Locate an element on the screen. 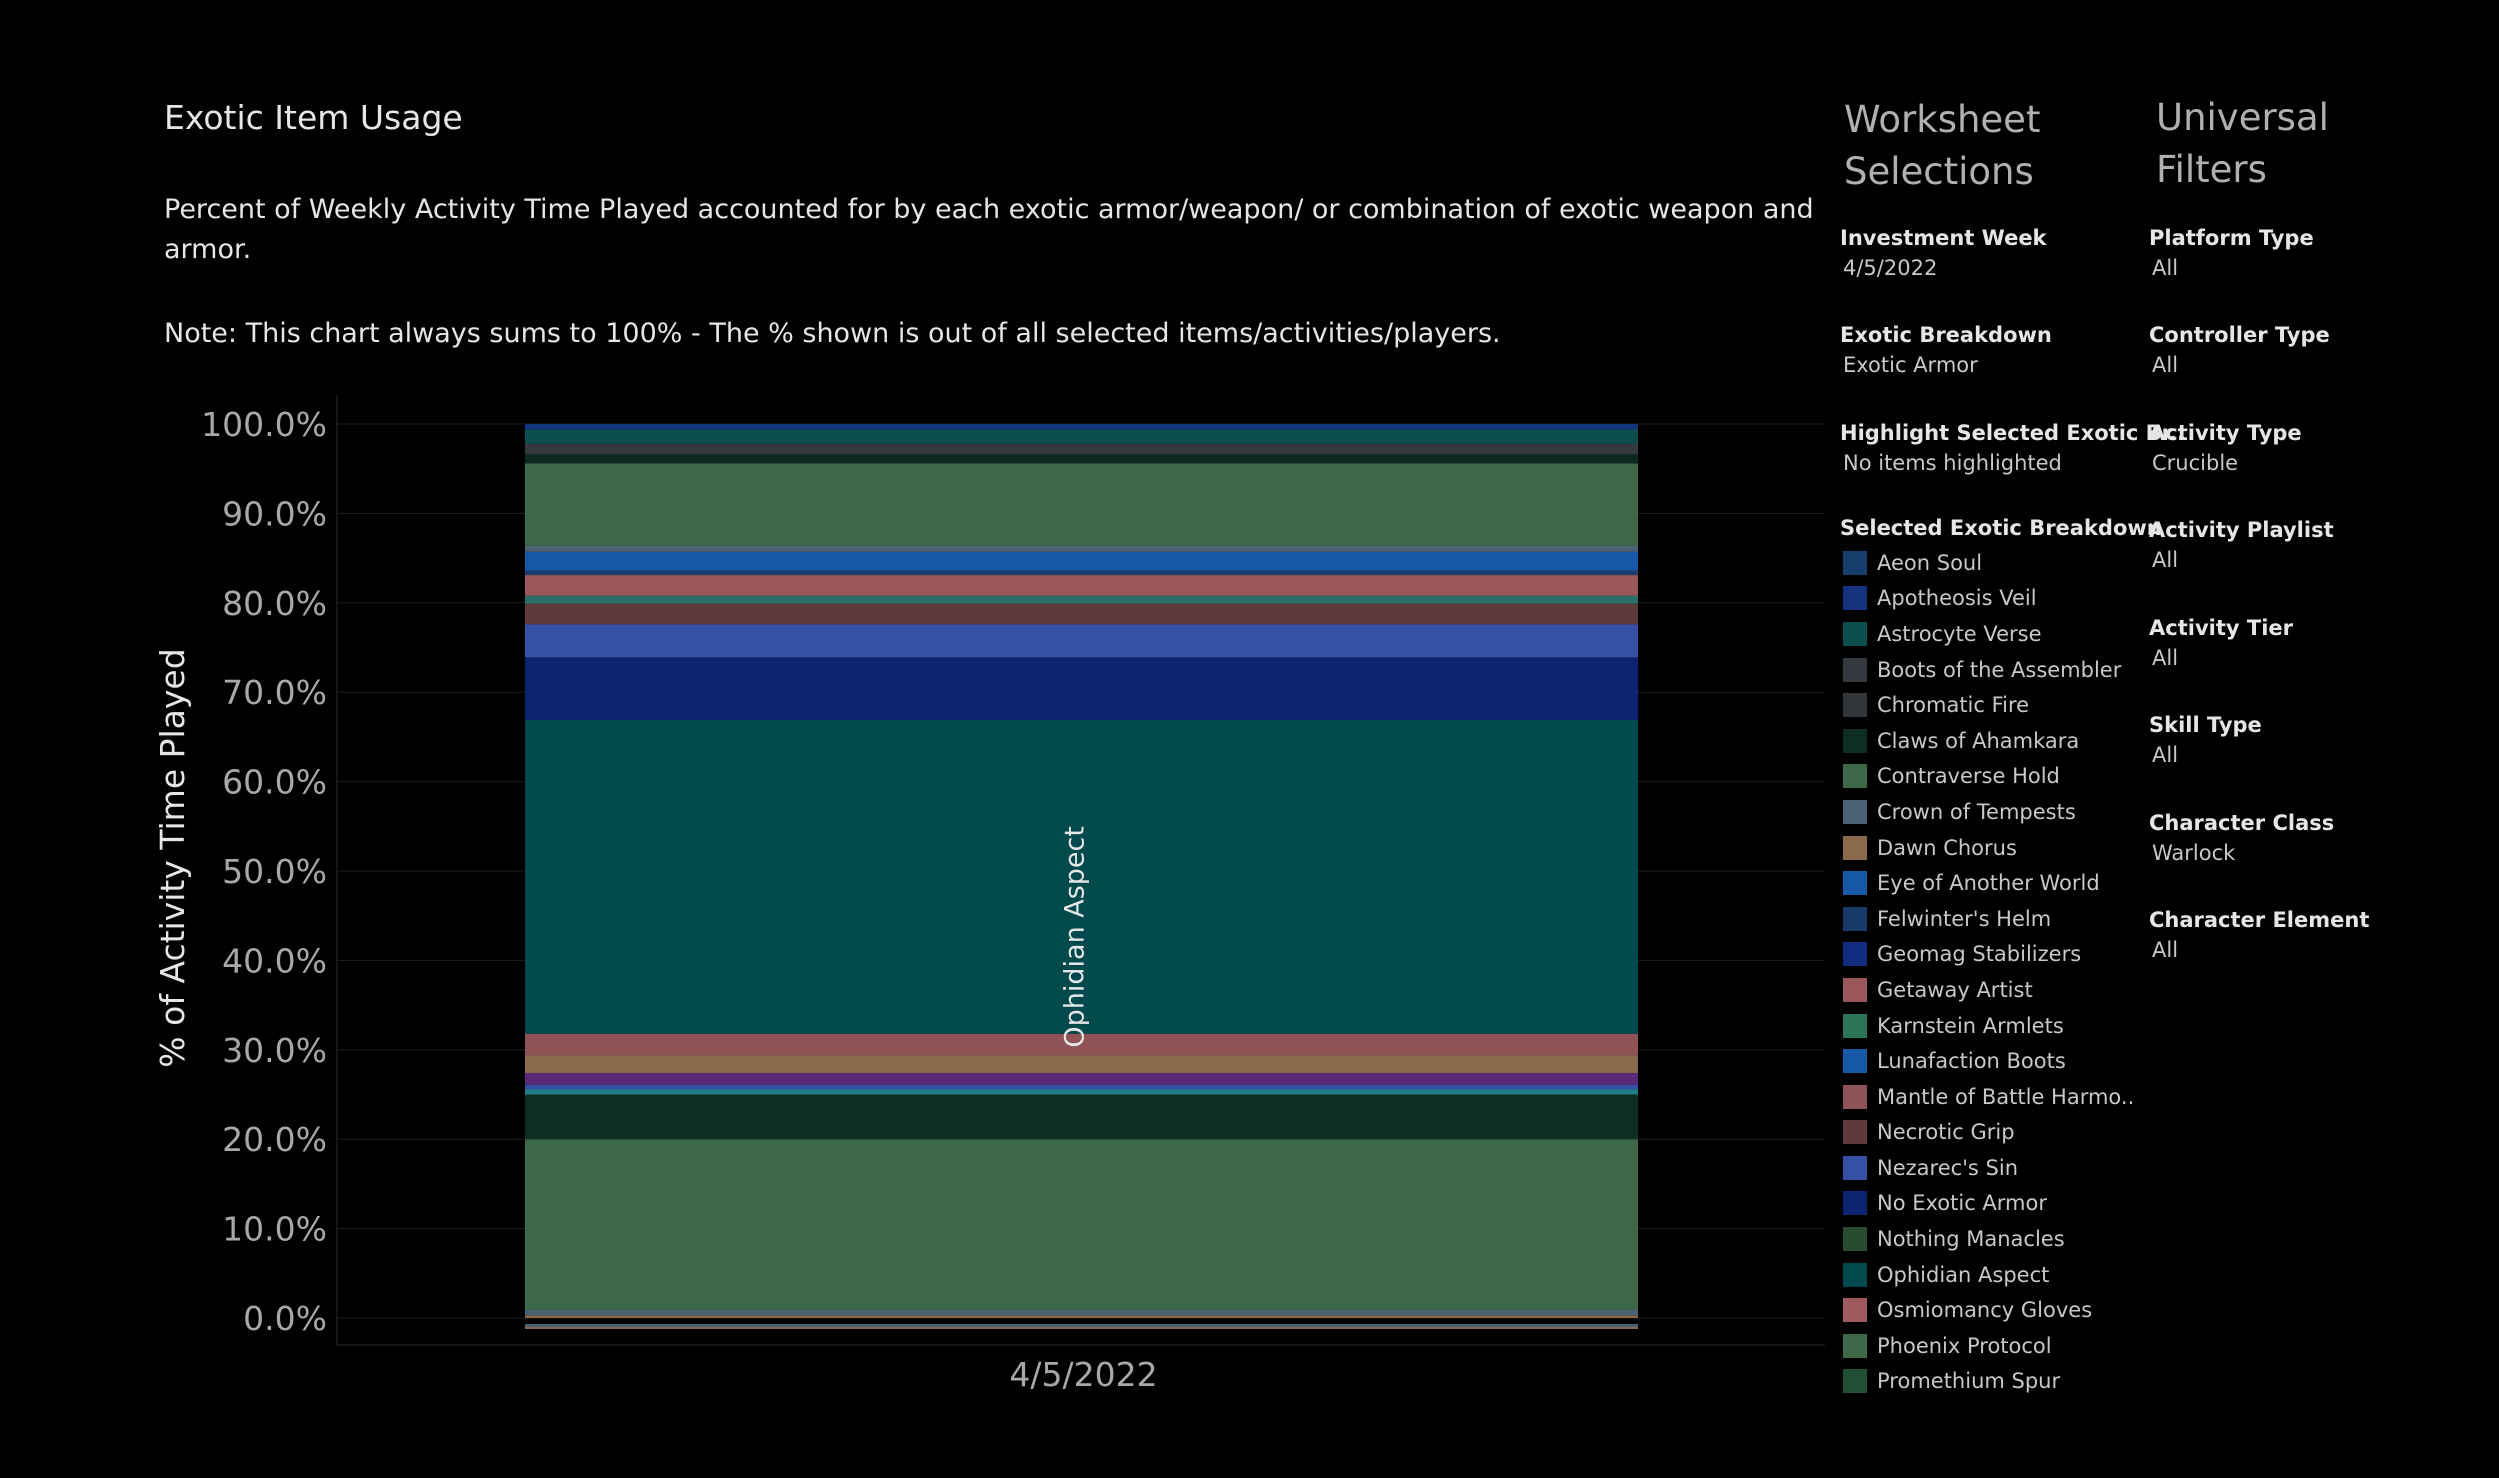  legend-item: Claws of Ahamkara is located at coordinates (1988, 741).